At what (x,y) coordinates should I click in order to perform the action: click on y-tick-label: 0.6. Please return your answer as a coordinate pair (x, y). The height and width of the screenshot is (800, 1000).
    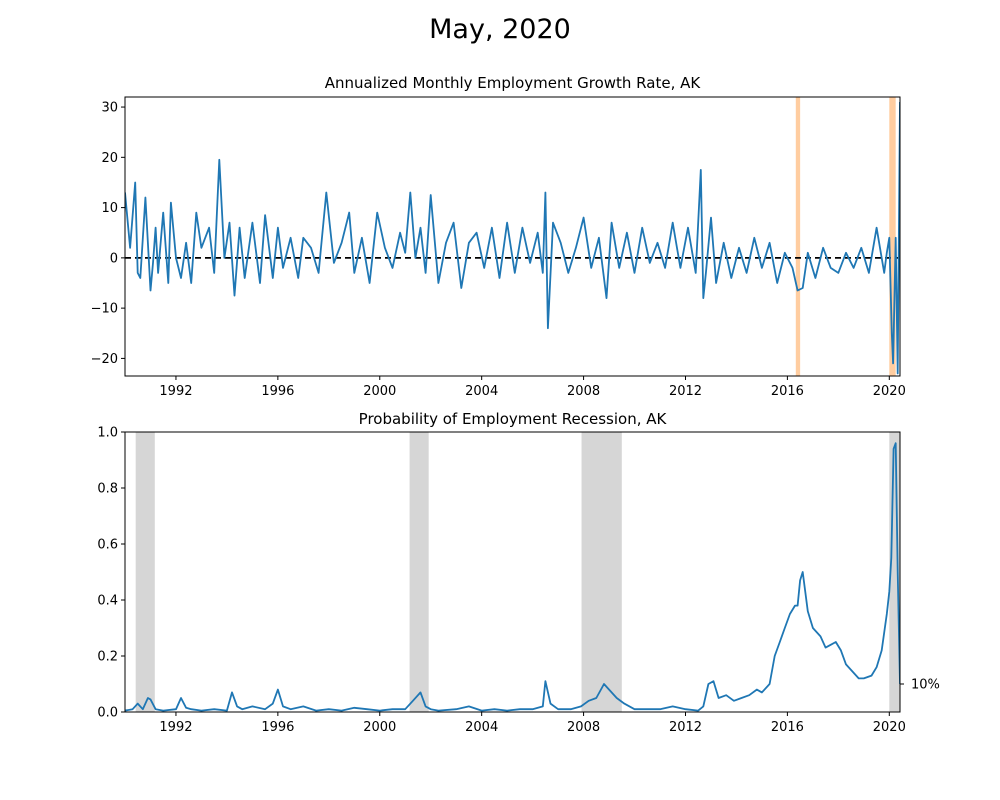
    Looking at the image, I should click on (107, 545).